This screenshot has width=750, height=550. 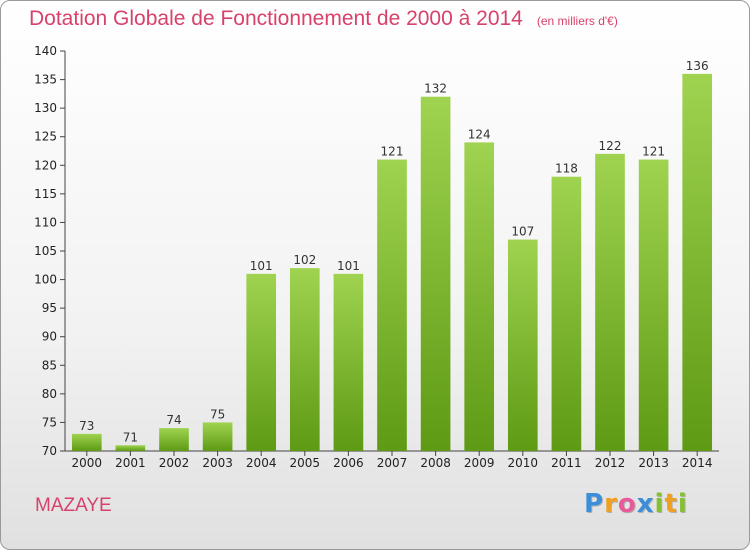 I want to click on data-label-2010: 107, so click(x=522, y=232).